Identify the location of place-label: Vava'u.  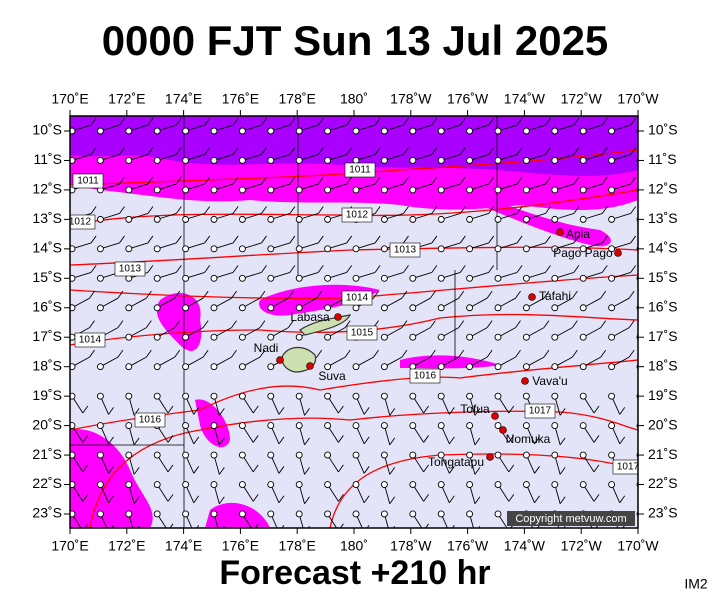
(549, 381).